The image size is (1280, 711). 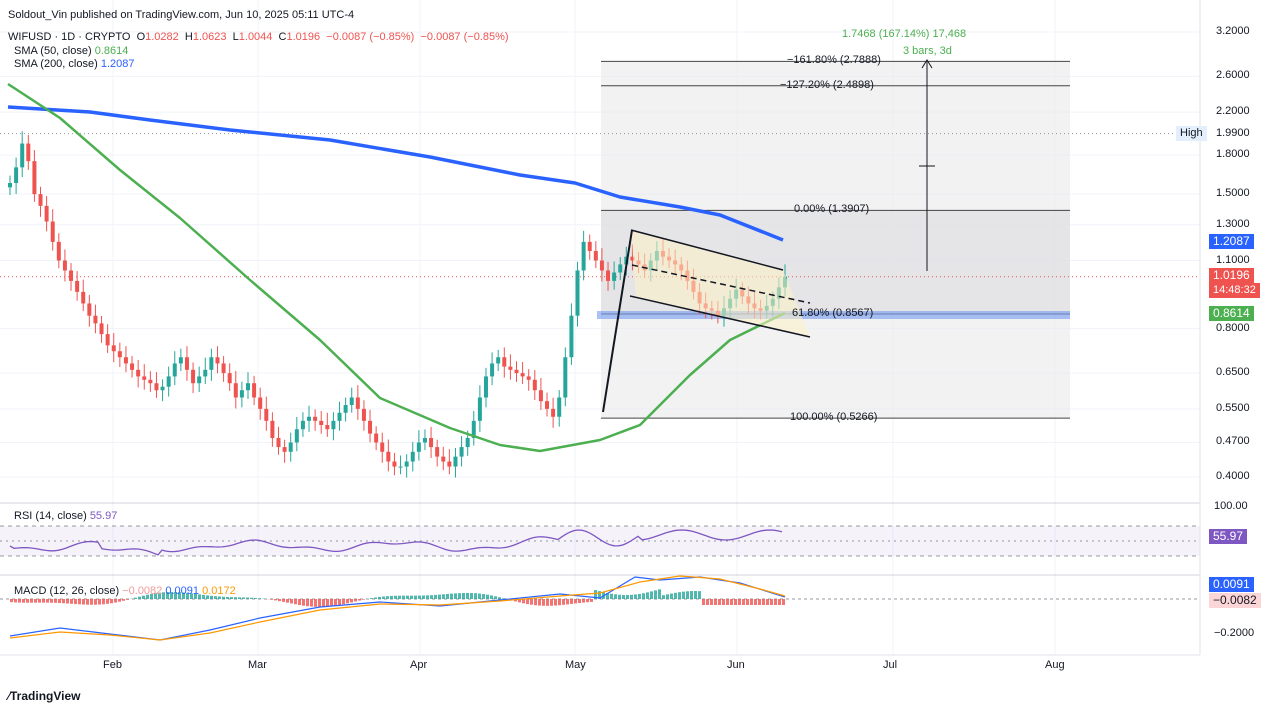 What do you see at coordinates (1233, 31) in the screenshot?
I see `price-tick: 3.2000` at bounding box center [1233, 31].